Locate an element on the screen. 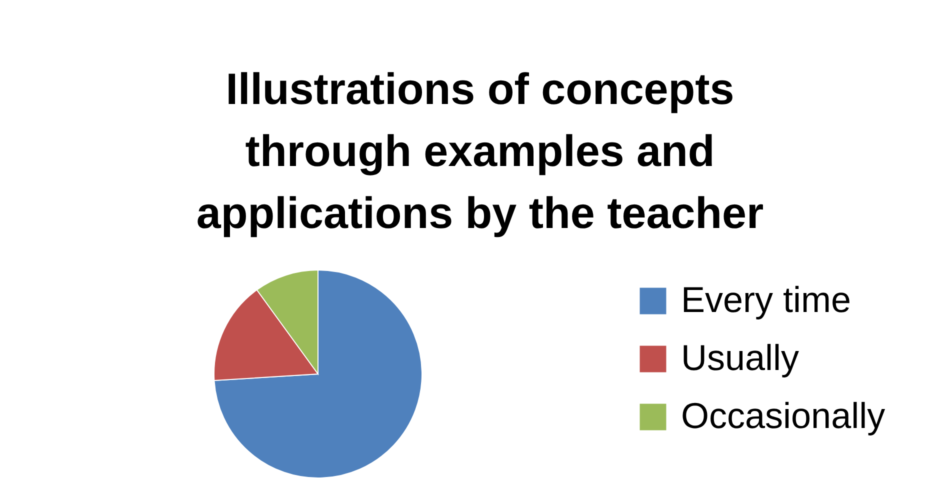  pie-slice is located at coordinates (318, 374).